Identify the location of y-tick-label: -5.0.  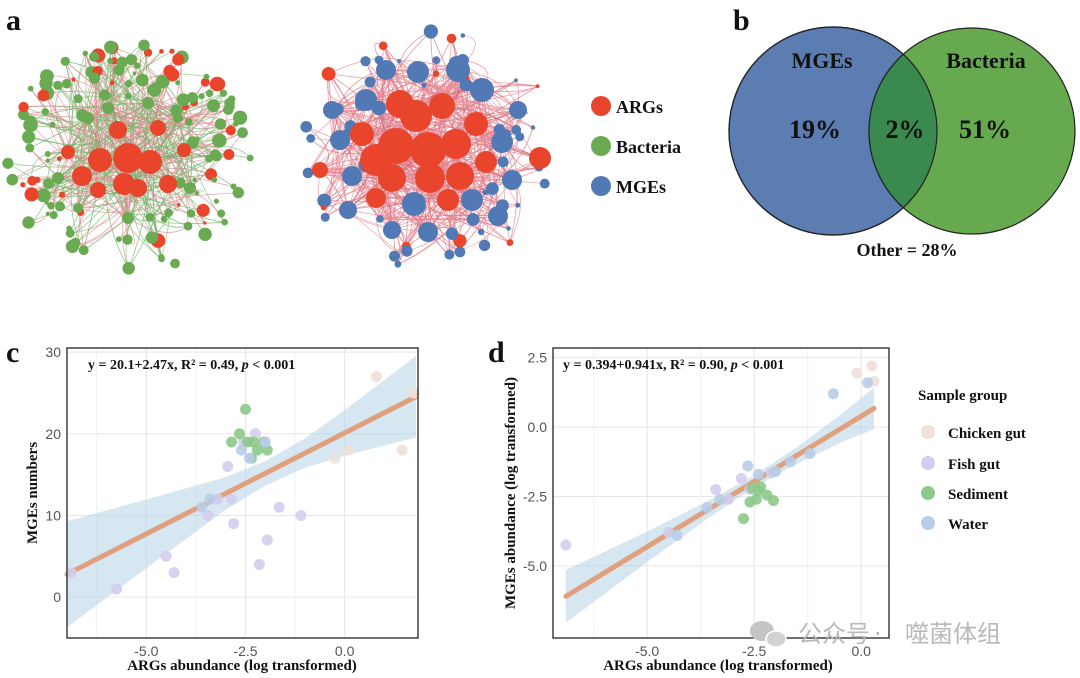
(535, 566).